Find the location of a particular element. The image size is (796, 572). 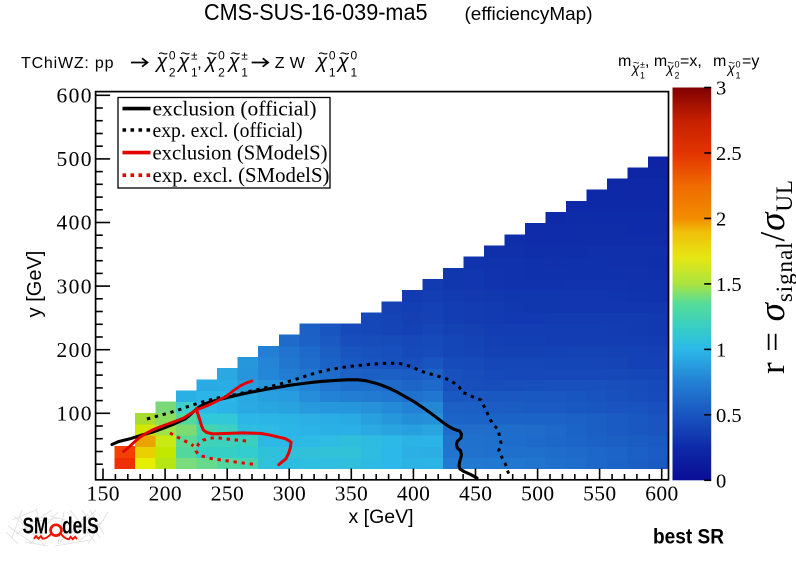

svg-text: CMS-SUS-16-039-ma5 is located at coordinates (316, 12).